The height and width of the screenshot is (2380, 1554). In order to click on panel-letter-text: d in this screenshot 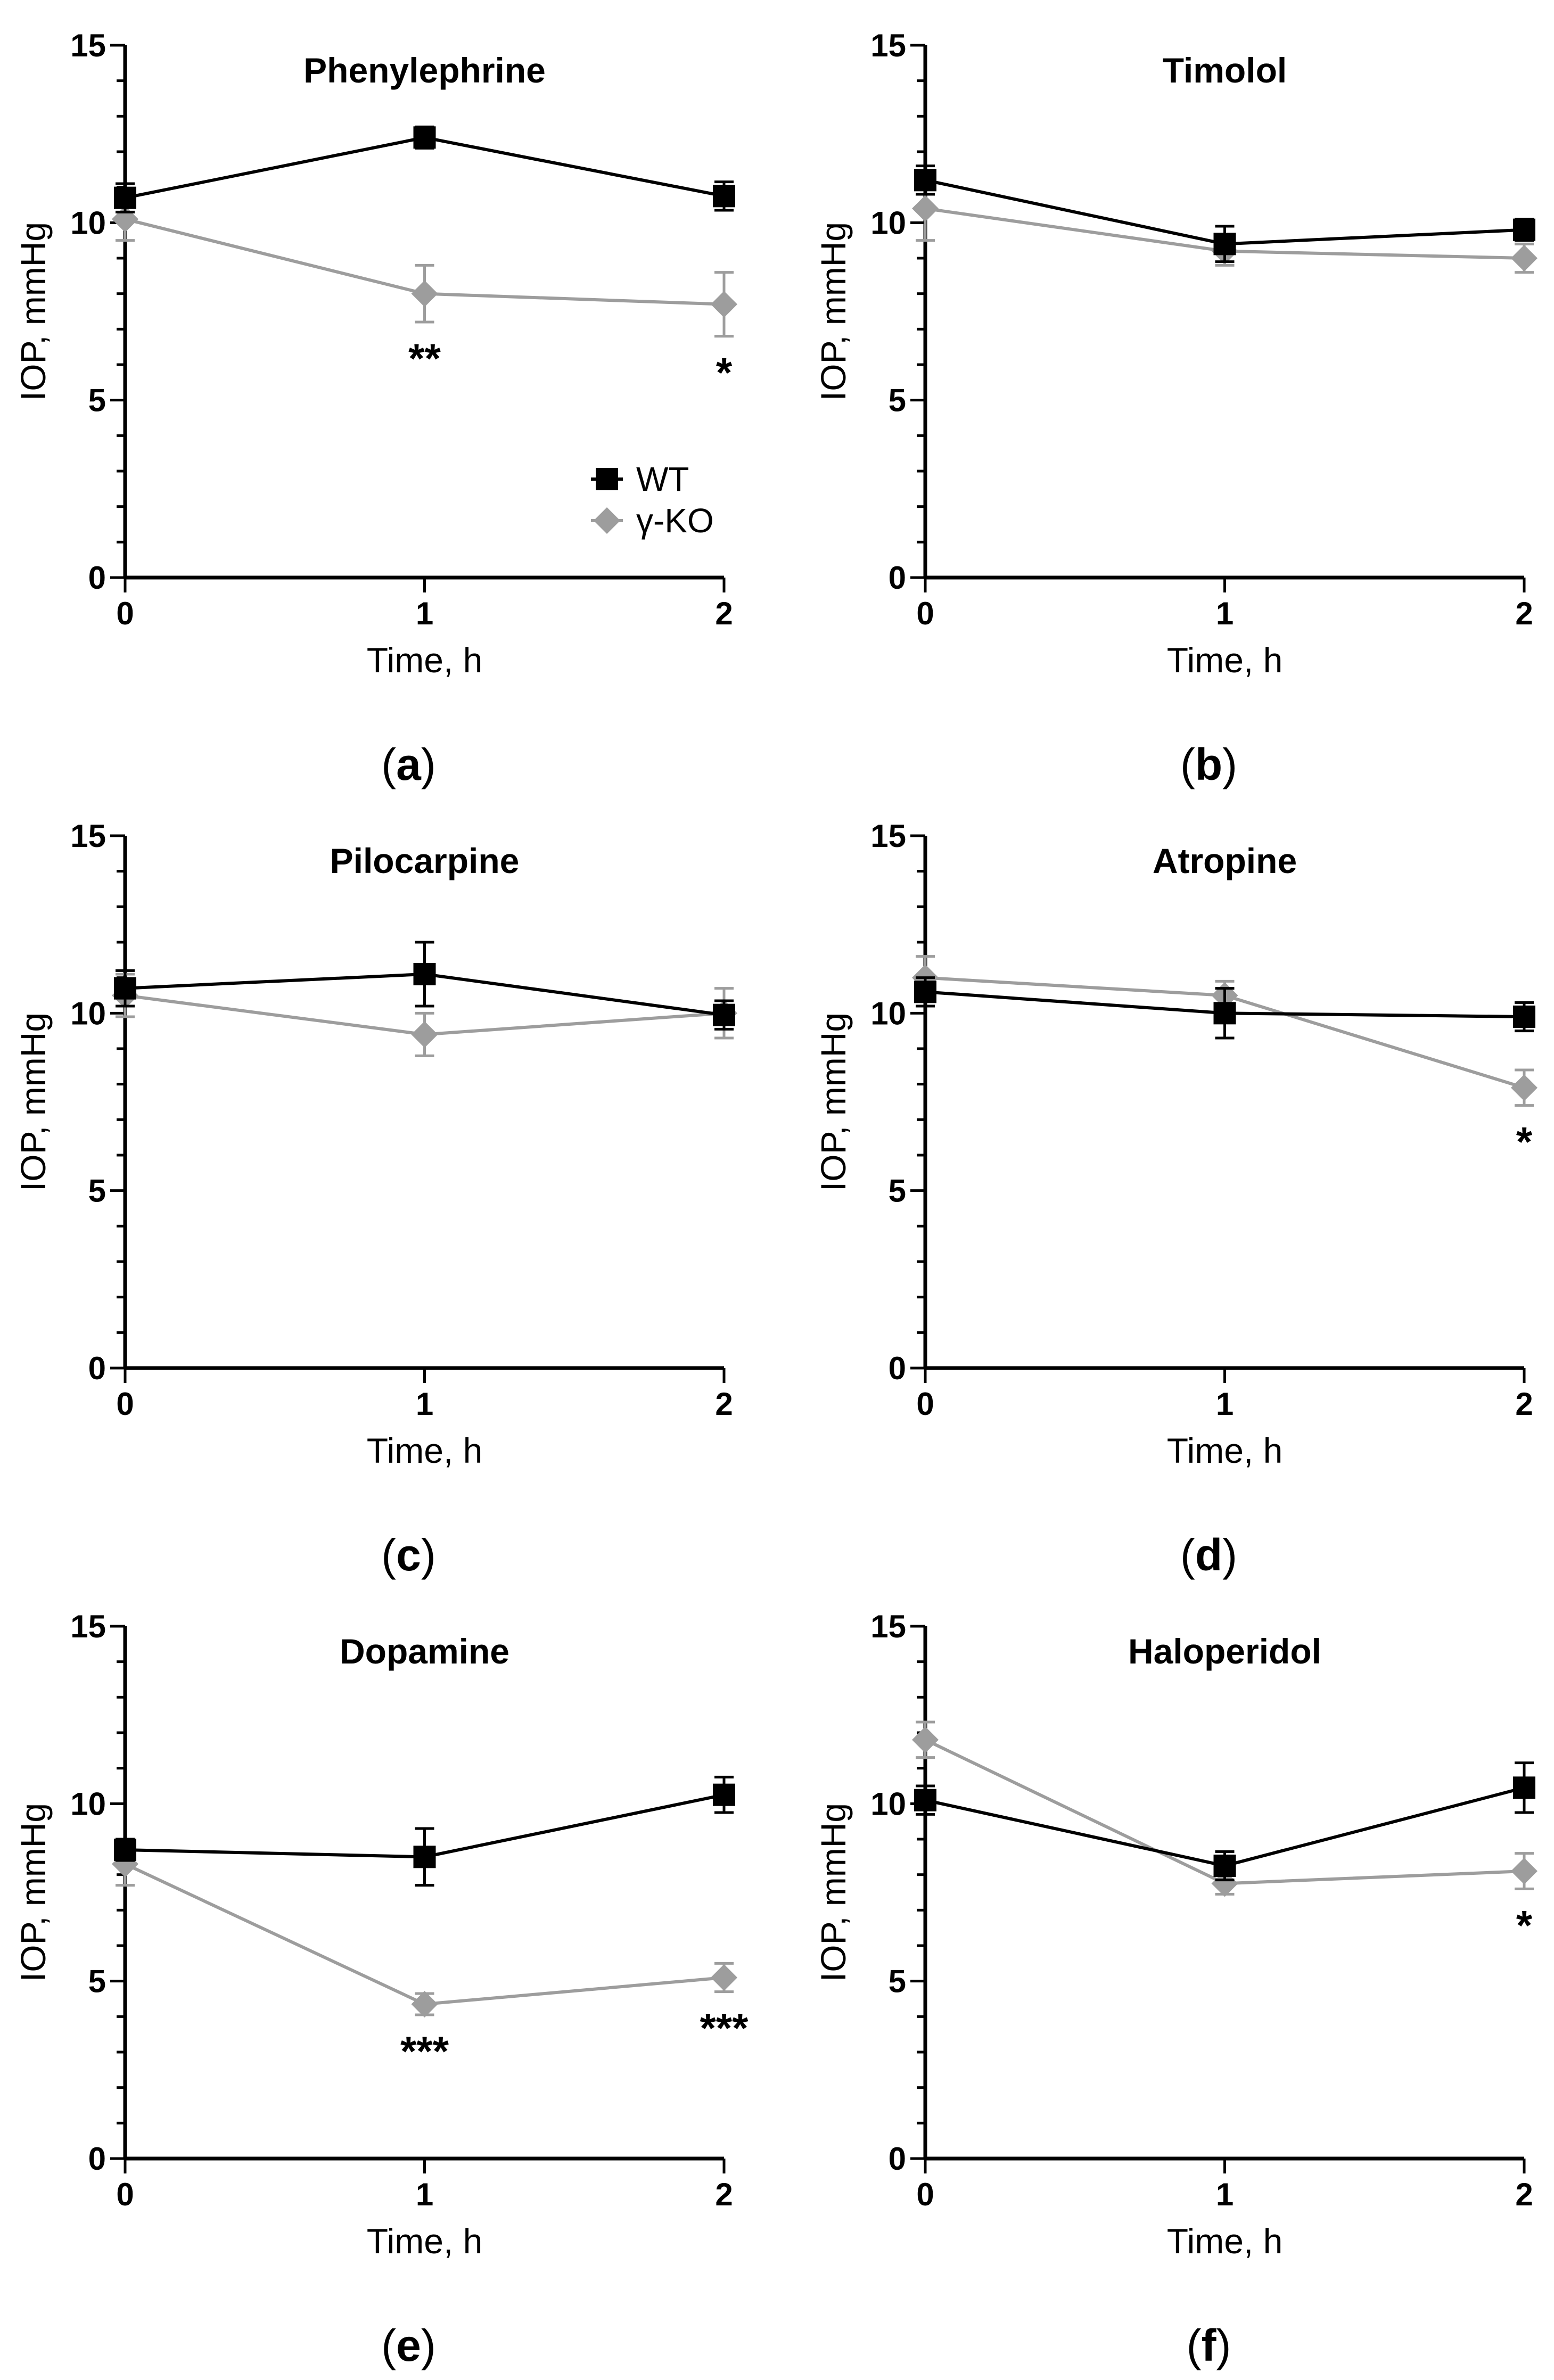, I will do `click(1208, 1555)`.